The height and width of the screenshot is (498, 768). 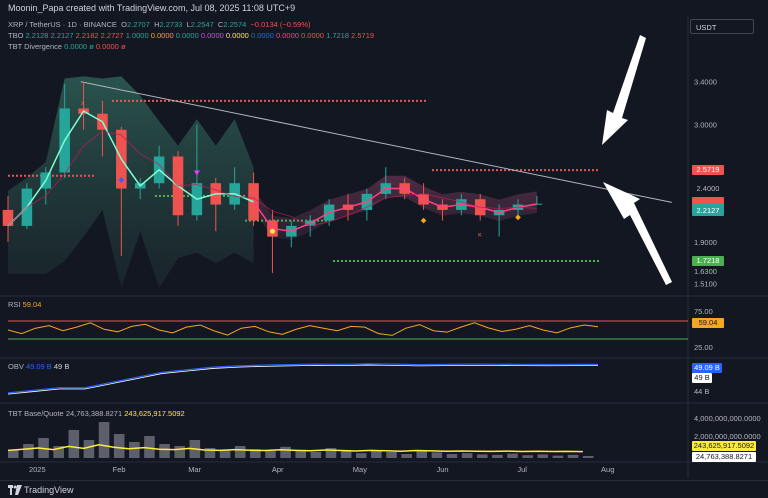 What do you see at coordinates (295, 448) in the screenshot?
I see `tbt-line` at bounding box center [295, 448].